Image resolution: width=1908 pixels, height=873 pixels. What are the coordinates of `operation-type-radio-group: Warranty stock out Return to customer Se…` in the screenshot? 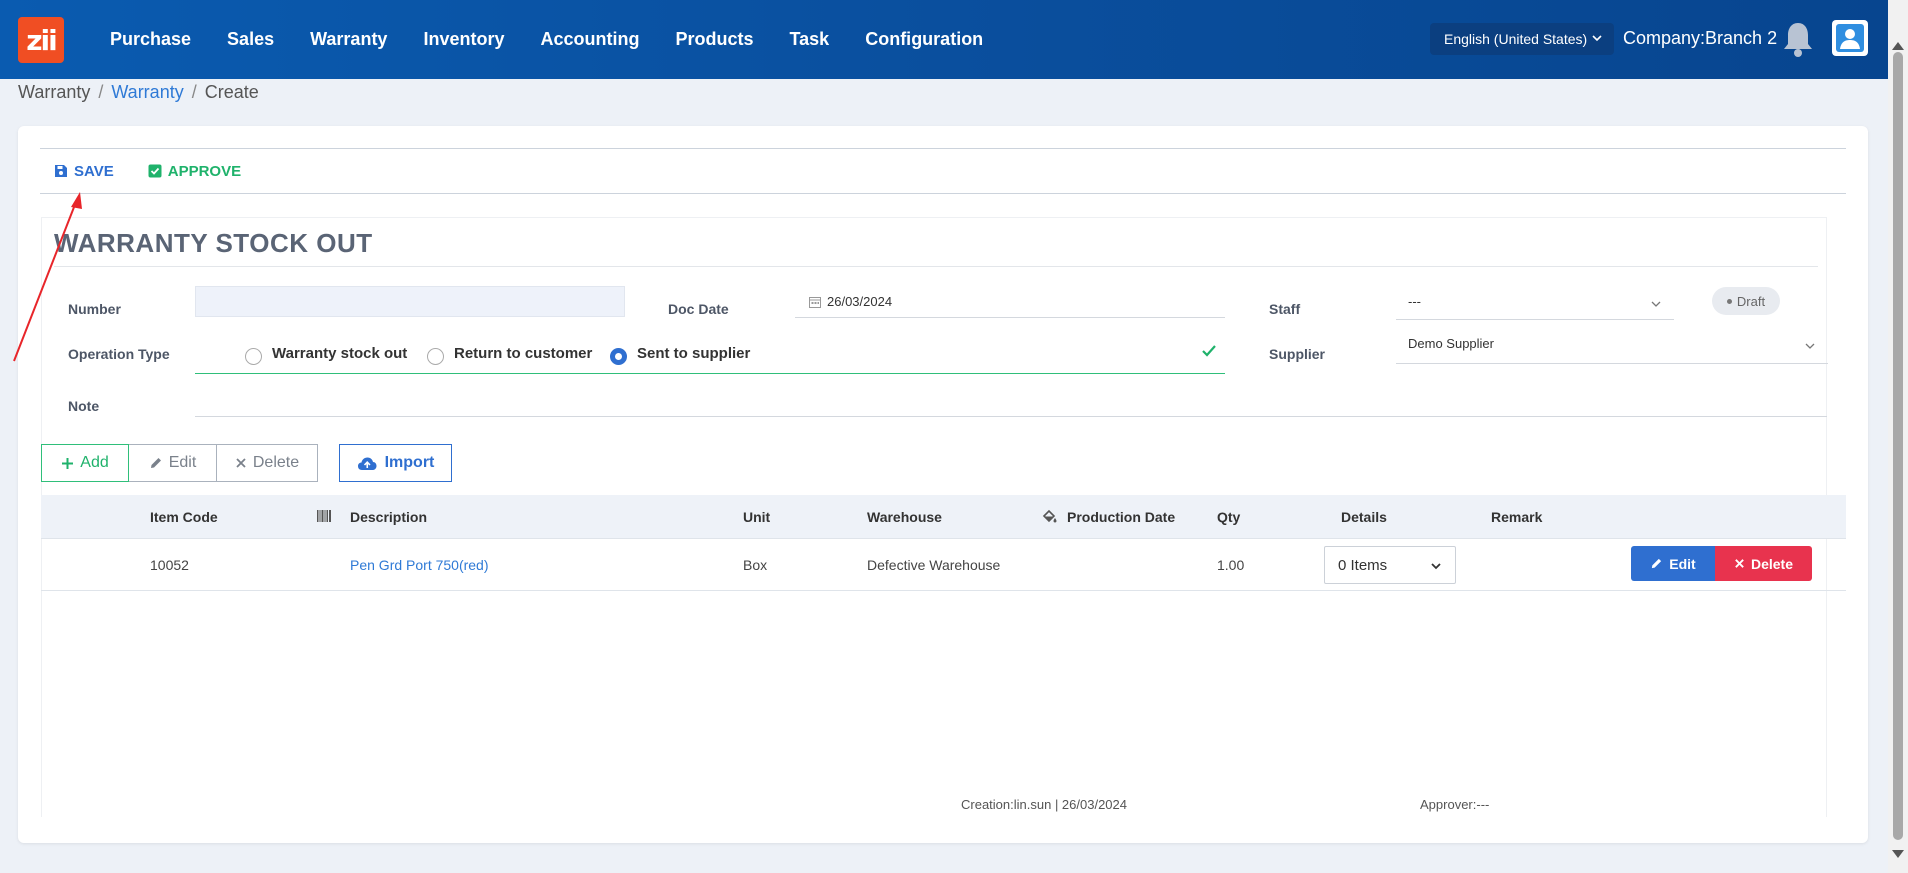 It's located at (710, 352).